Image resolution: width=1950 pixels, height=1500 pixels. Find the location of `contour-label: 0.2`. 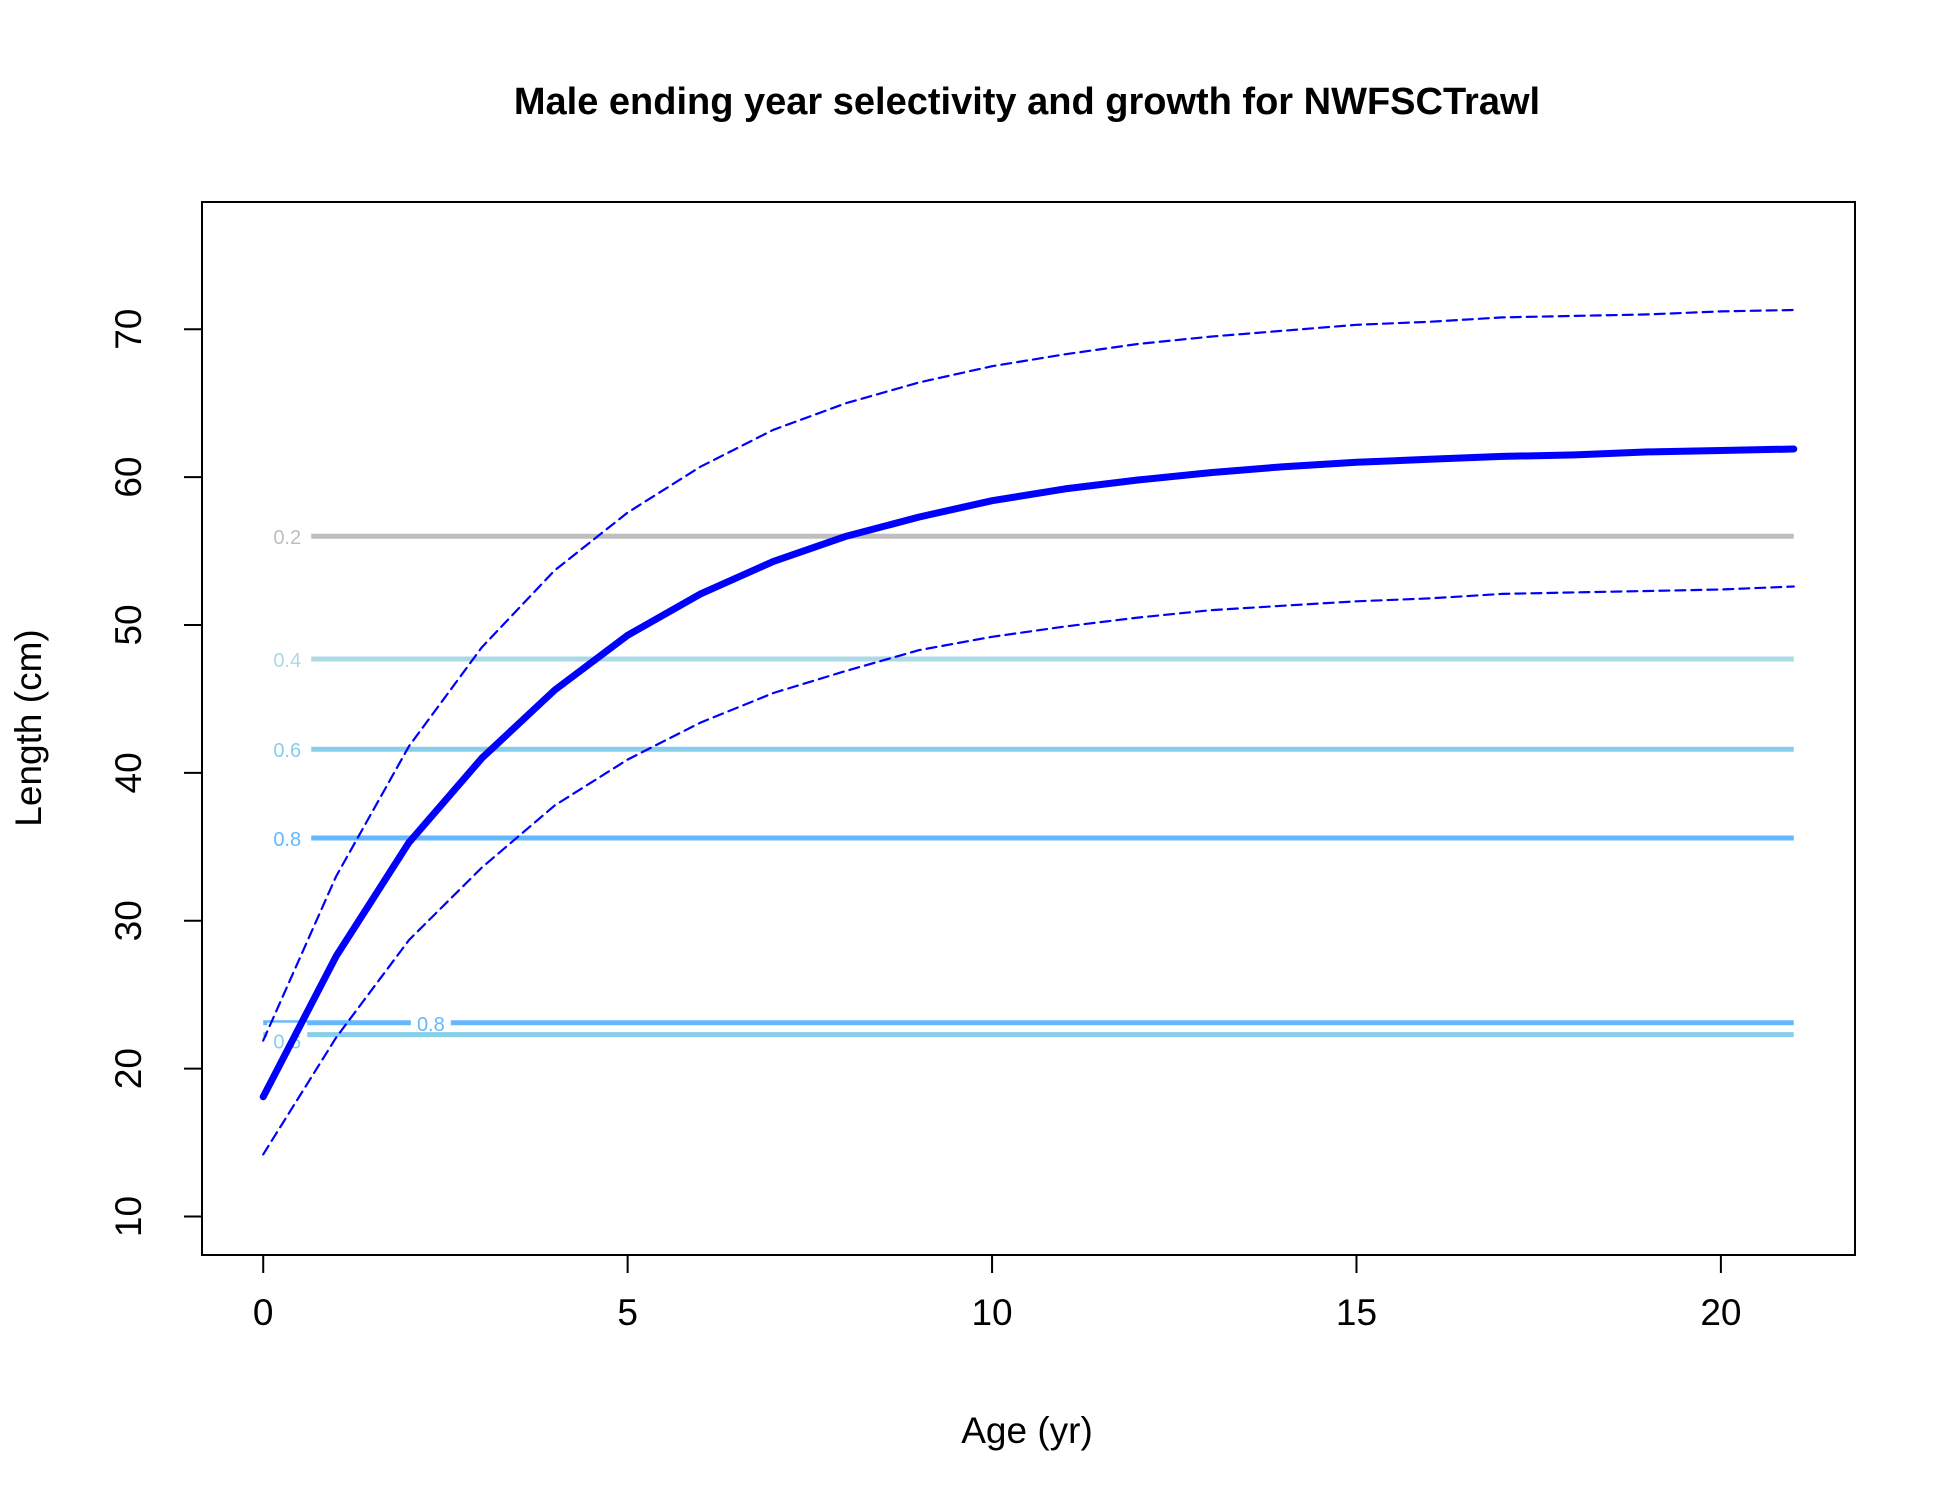

contour-label: 0.2 is located at coordinates (287, 538).